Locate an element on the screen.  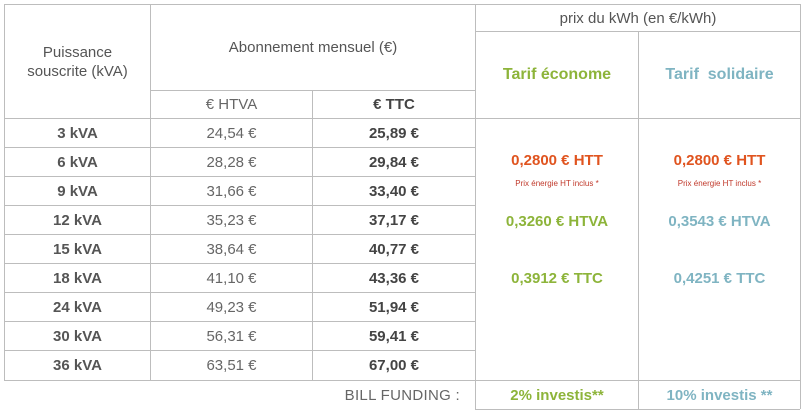
ttc-cell: 25,89 € is located at coordinates (394, 133).